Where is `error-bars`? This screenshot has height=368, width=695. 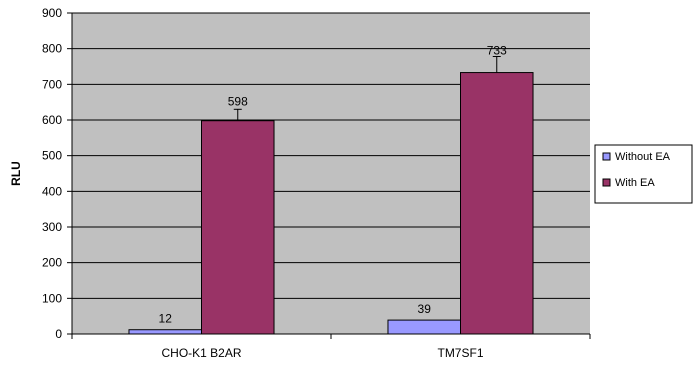 error-bars is located at coordinates (367, 88).